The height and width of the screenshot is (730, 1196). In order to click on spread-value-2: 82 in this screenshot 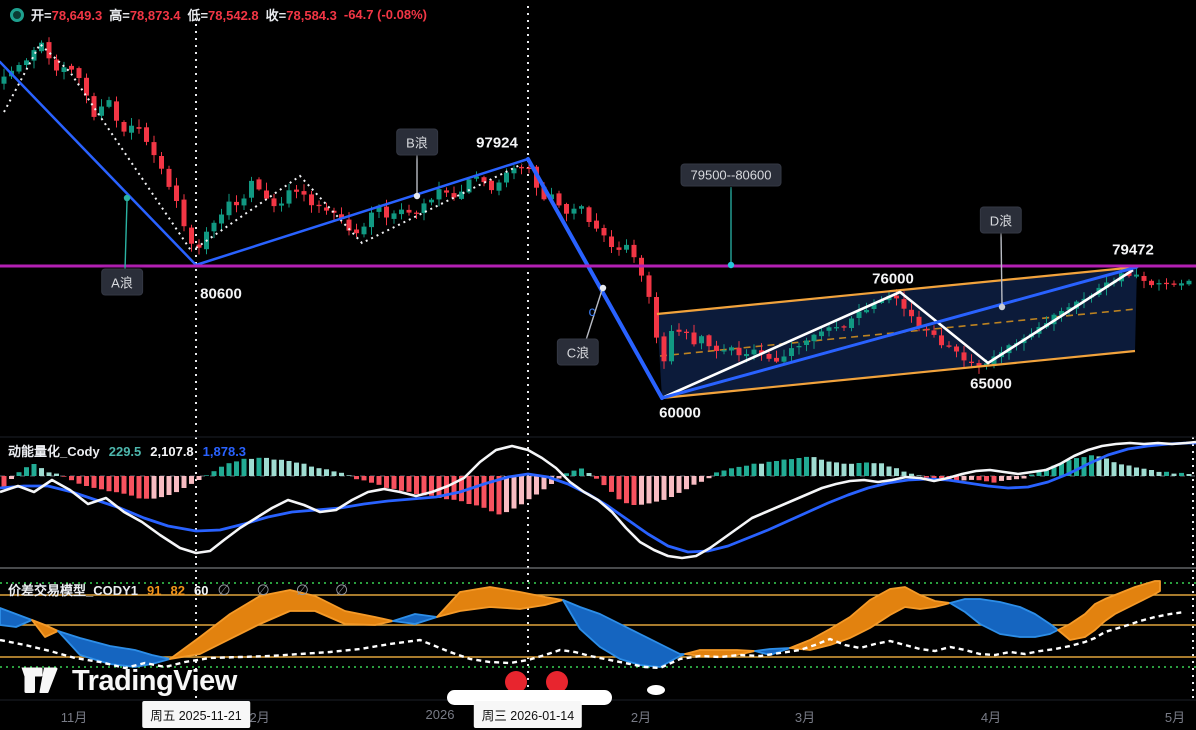, I will do `click(177, 590)`.